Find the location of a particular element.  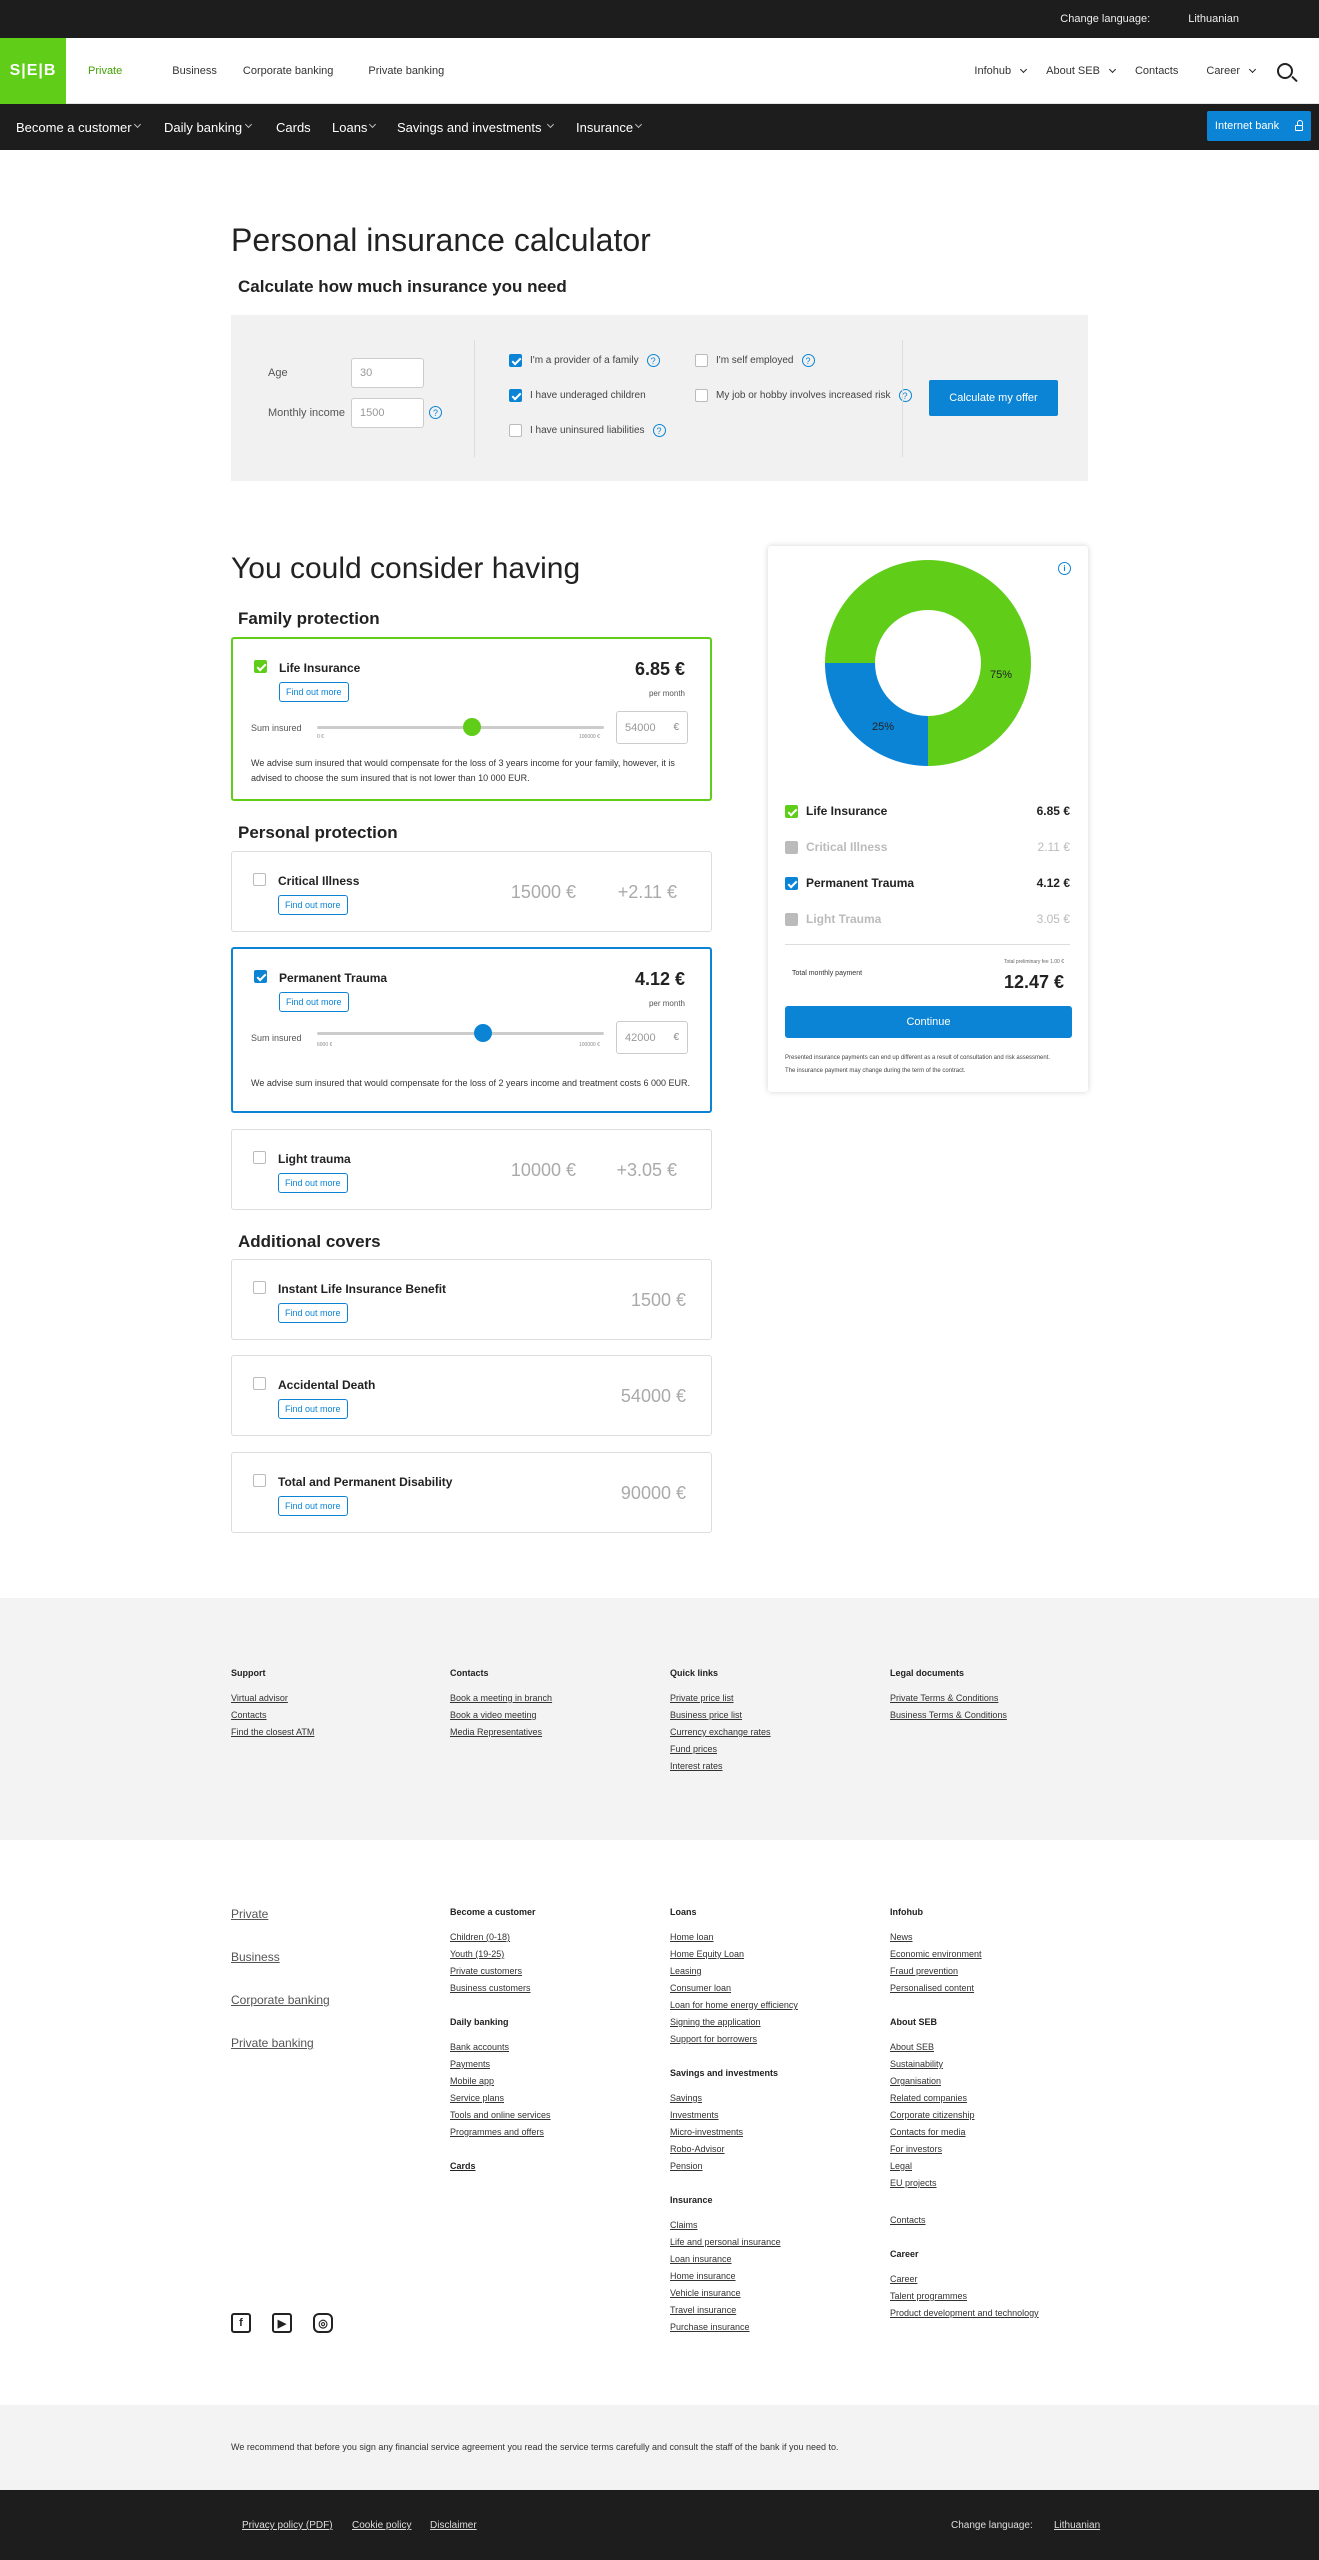

sitemap-link: Travel insurance is located at coordinates (703, 2310).